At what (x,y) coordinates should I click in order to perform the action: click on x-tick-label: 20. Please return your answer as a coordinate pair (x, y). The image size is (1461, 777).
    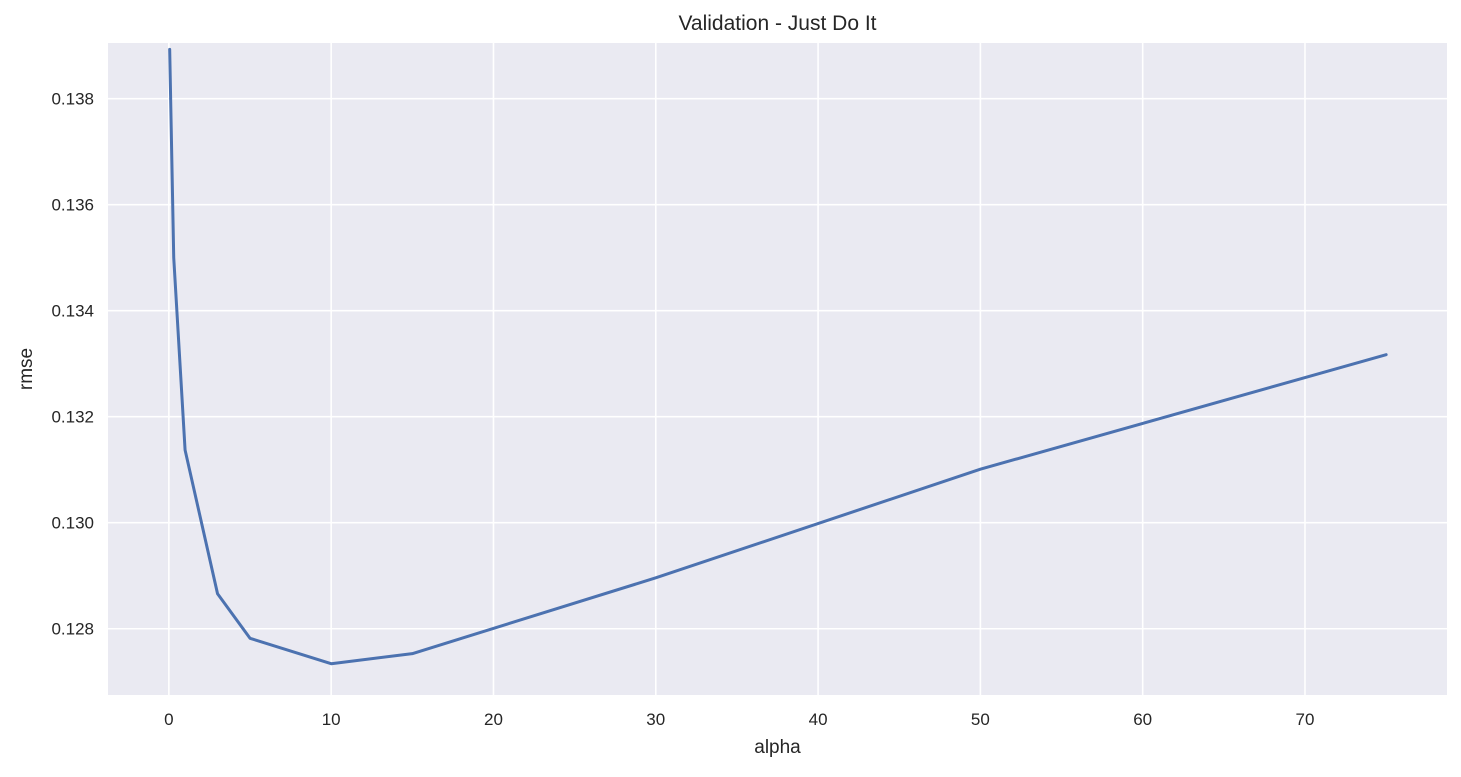
    Looking at the image, I should click on (493, 719).